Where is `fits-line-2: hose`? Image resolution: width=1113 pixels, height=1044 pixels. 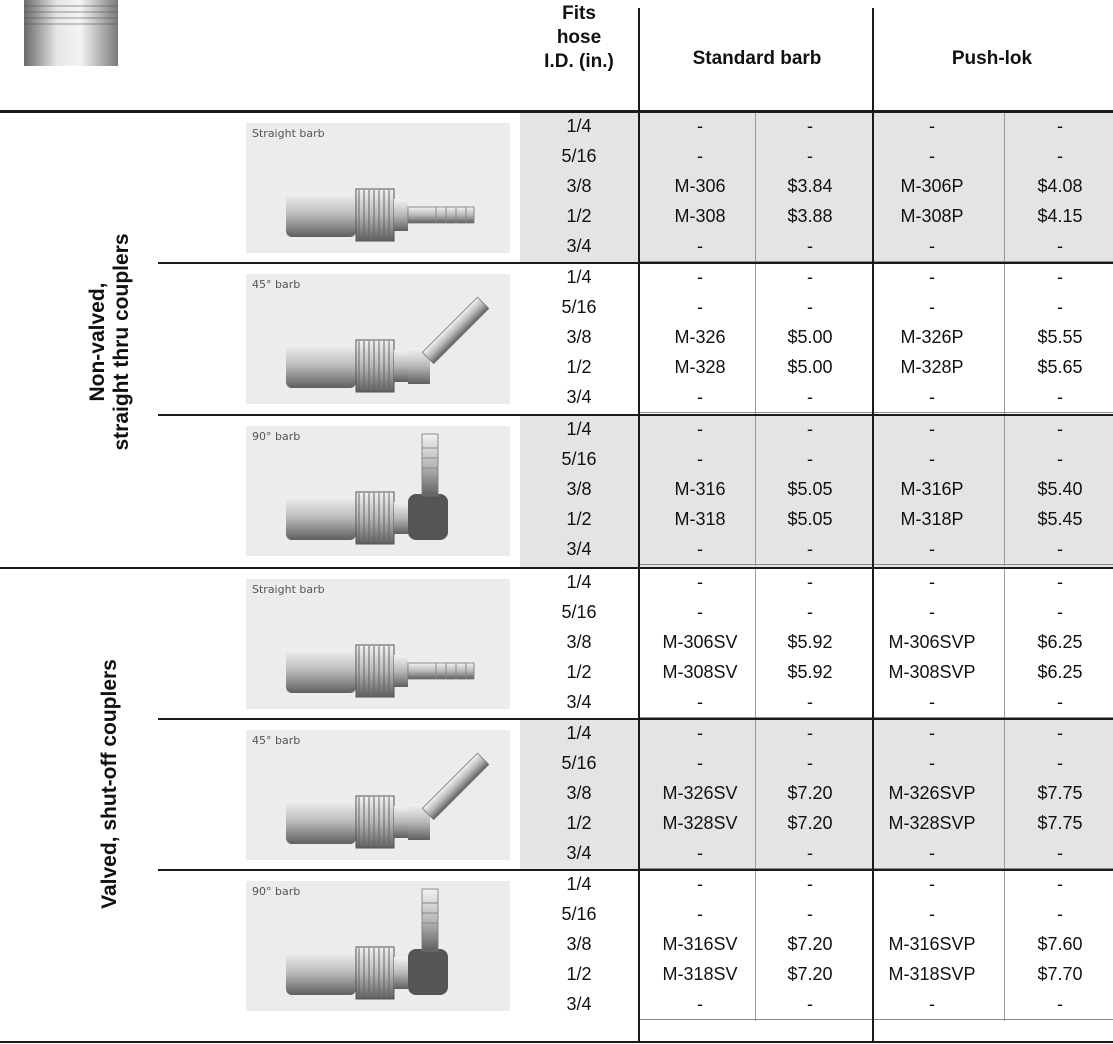 fits-line-2: hose is located at coordinates (579, 37).